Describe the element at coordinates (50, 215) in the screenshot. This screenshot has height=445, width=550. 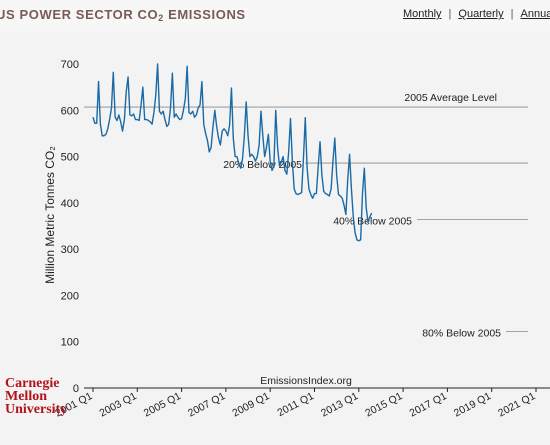
I see `y-axis-label: Million Metric Tonnes CO₂` at that location.